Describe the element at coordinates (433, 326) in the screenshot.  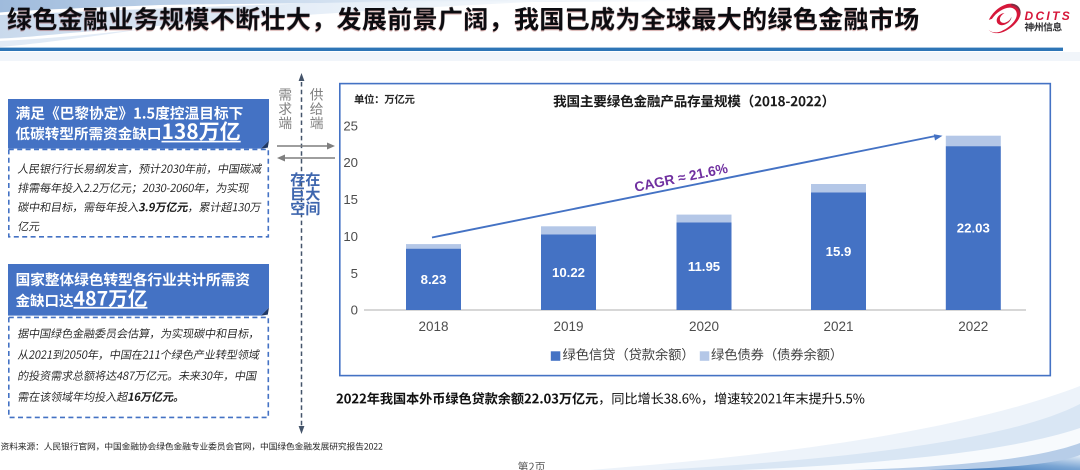
I see `svg-text: 2018` at that location.